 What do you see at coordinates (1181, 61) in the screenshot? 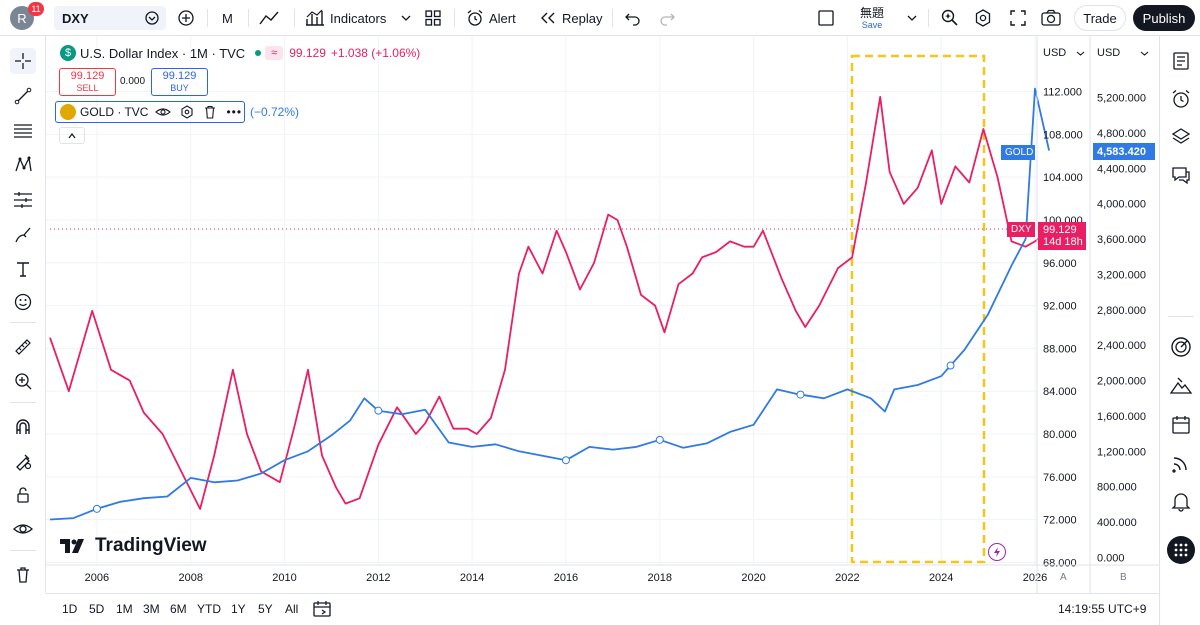
I see `watchlist-icon` at bounding box center [1181, 61].